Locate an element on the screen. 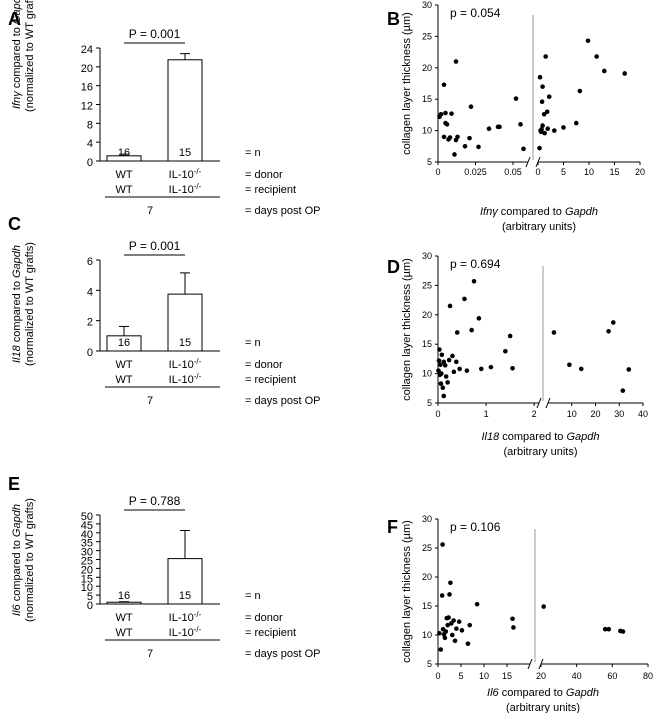 This screenshot has height=713, width=660. x-axis-label: Ifnγ compared to Gapdh is located at coordinates (539, 212).